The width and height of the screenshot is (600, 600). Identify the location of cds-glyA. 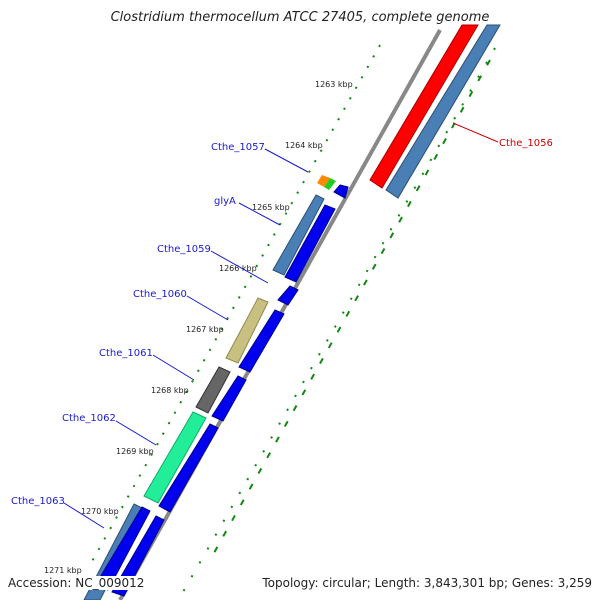
(310, 243).